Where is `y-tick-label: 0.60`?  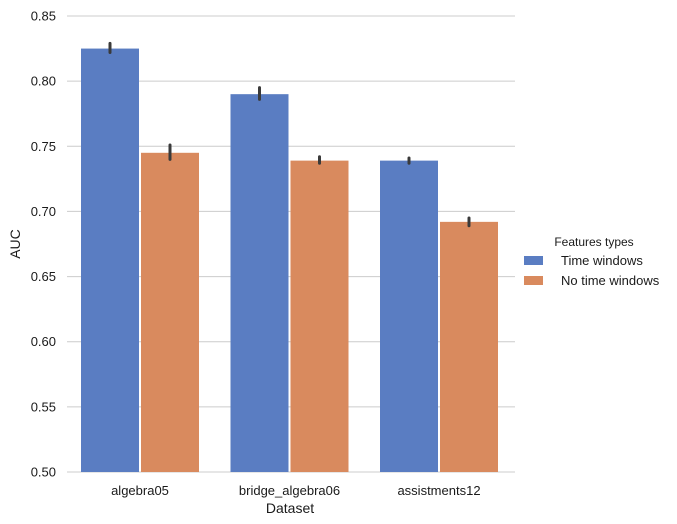 y-tick-label: 0.60 is located at coordinates (43, 341).